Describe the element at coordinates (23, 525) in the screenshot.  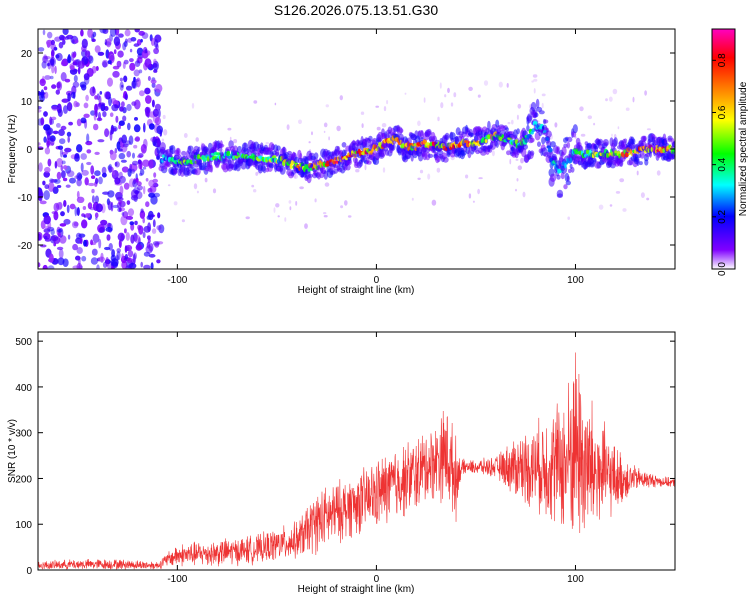
I see `snr-y-tick-label: 100` at that location.